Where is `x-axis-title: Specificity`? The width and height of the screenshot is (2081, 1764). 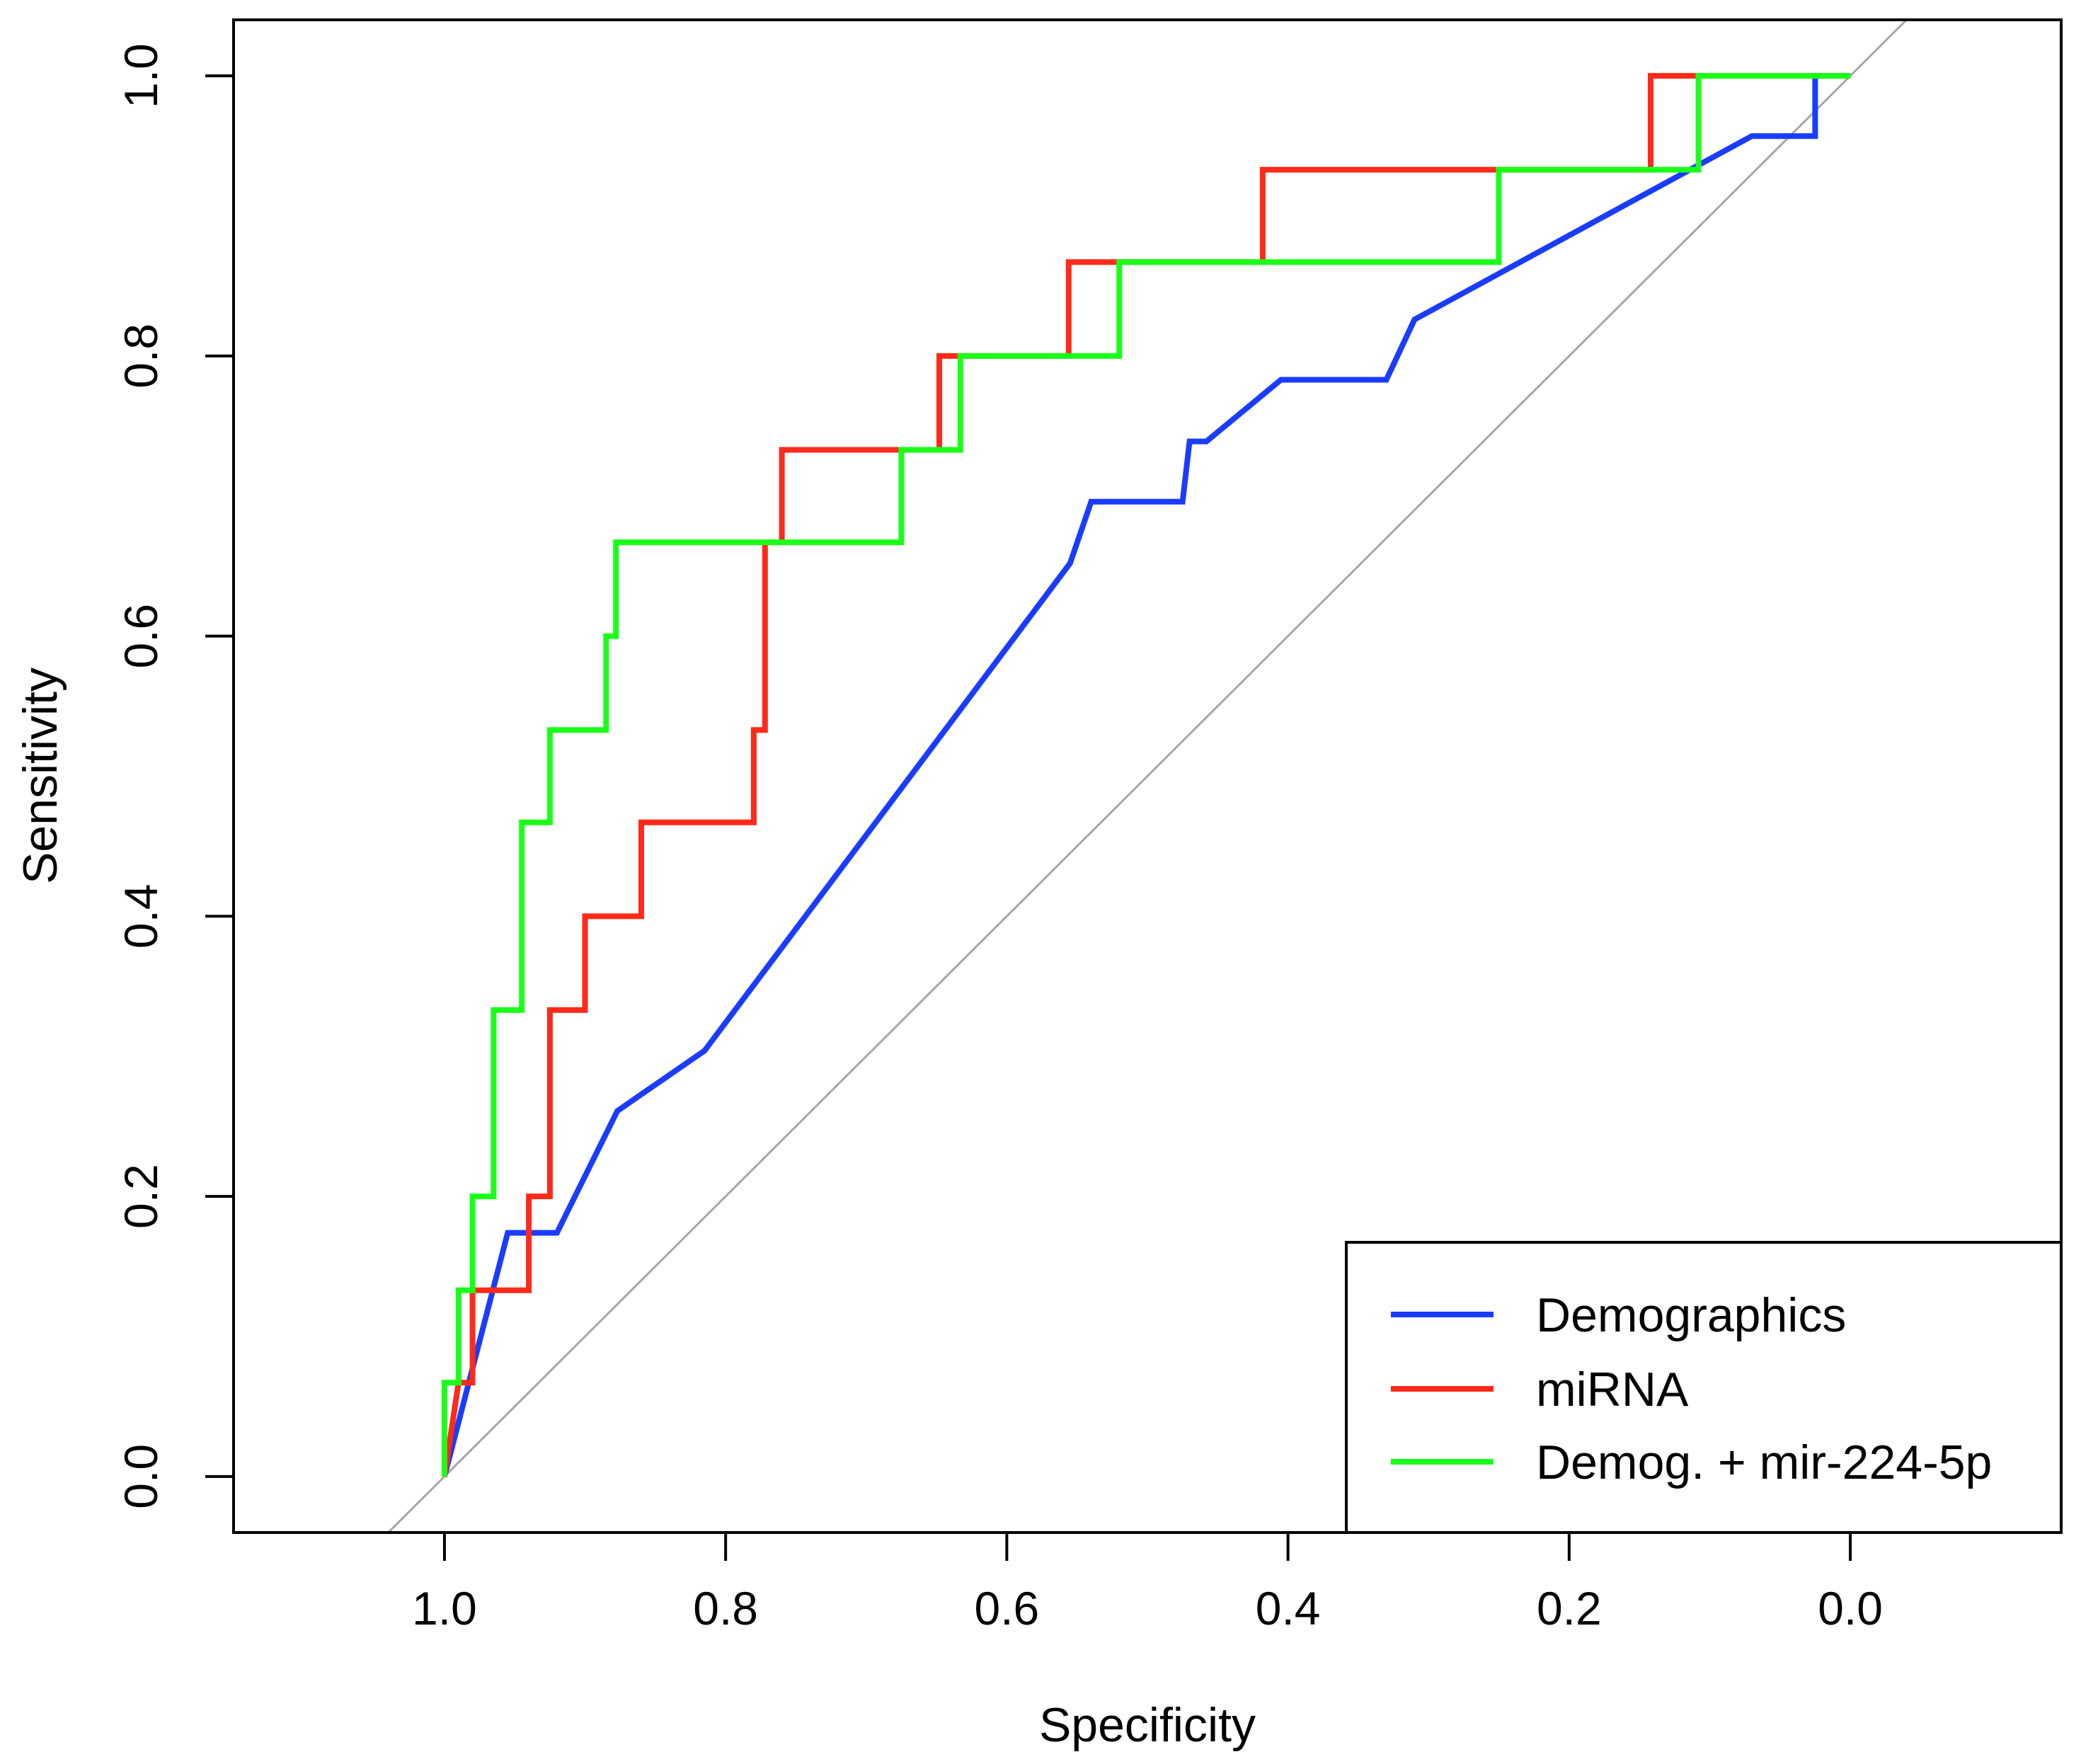 x-axis-title: Specificity is located at coordinates (1147, 1725).